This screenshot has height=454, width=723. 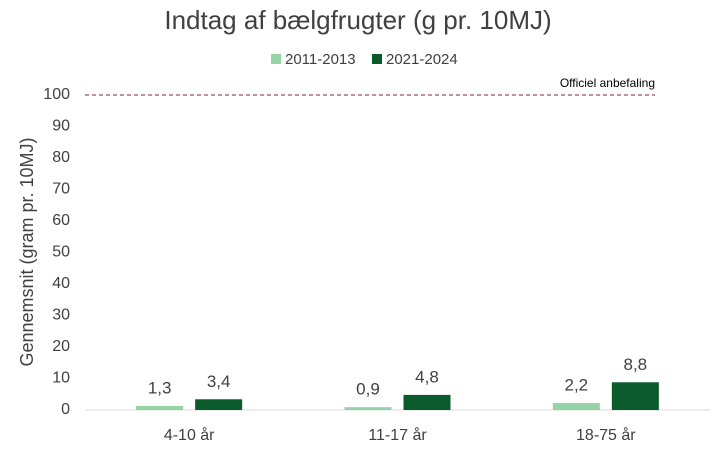 I want to click on y-tick-label: 10, so click(x=61, y=378).